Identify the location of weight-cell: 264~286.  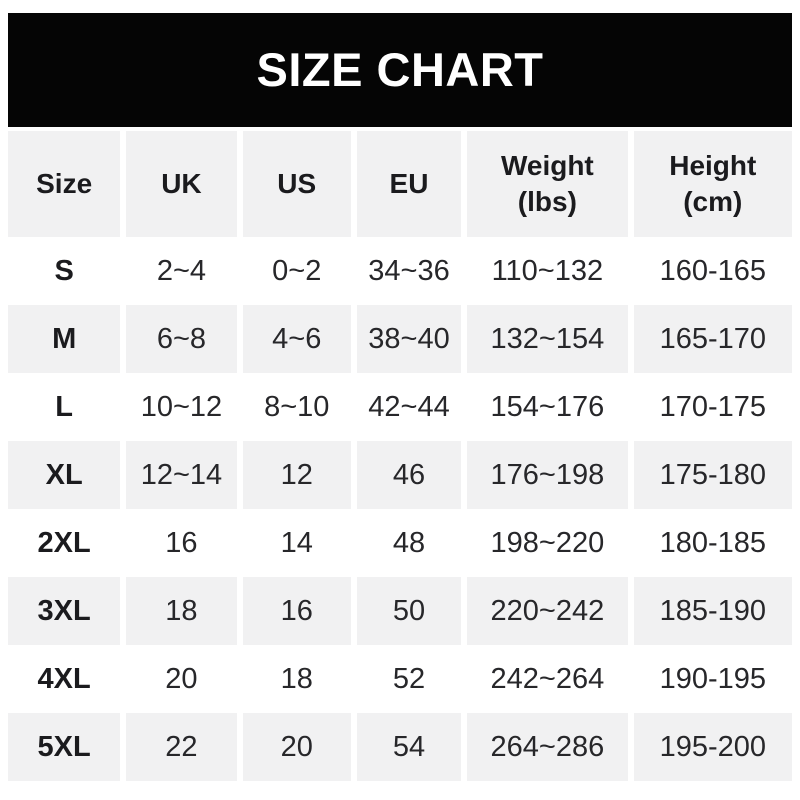
(547, 747).